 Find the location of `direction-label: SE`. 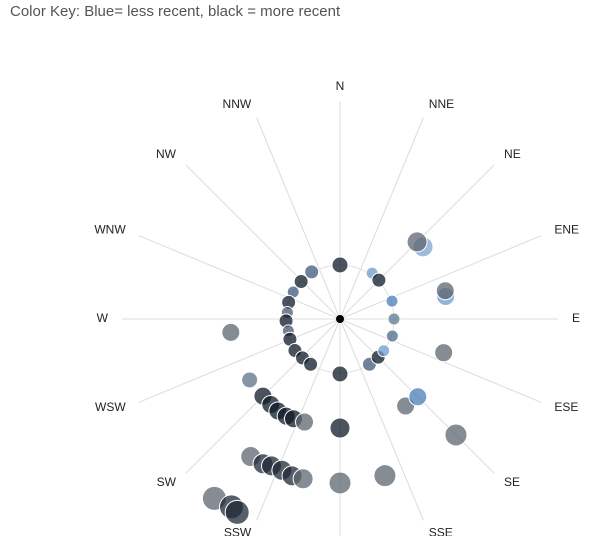

direction-label: SE is located at coordinates (512, 482).